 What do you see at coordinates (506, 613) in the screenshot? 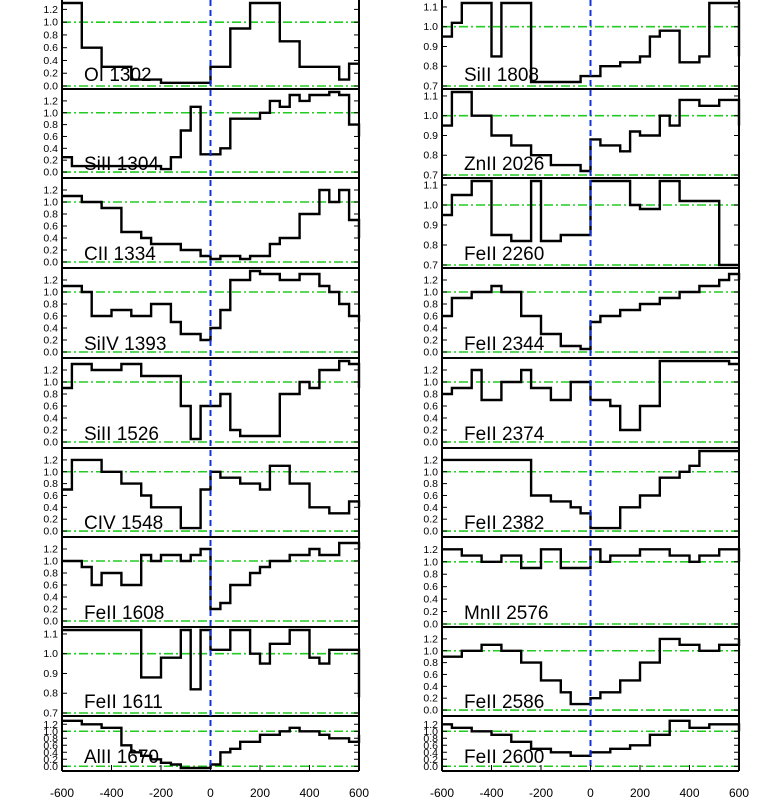
I see `ion-label-1-6: MnII 2576` at bounding box center [506, 613].